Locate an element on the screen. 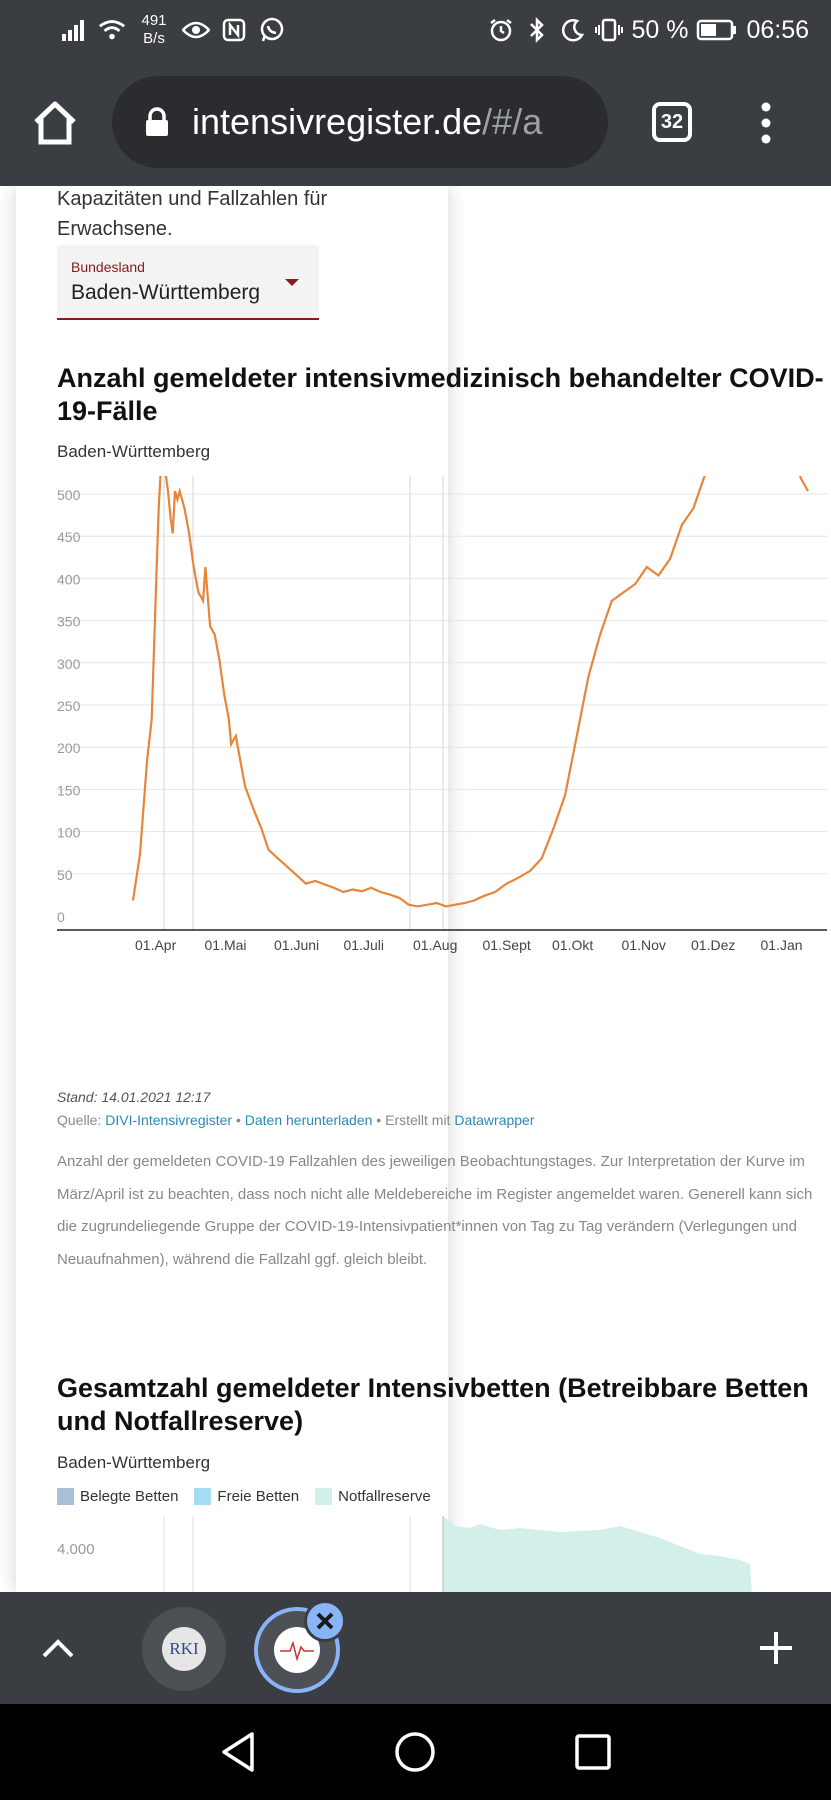 This screenshot has height=1800, width=831. chart1-y-tick-label: 450 is located at coordinates (69, 537).